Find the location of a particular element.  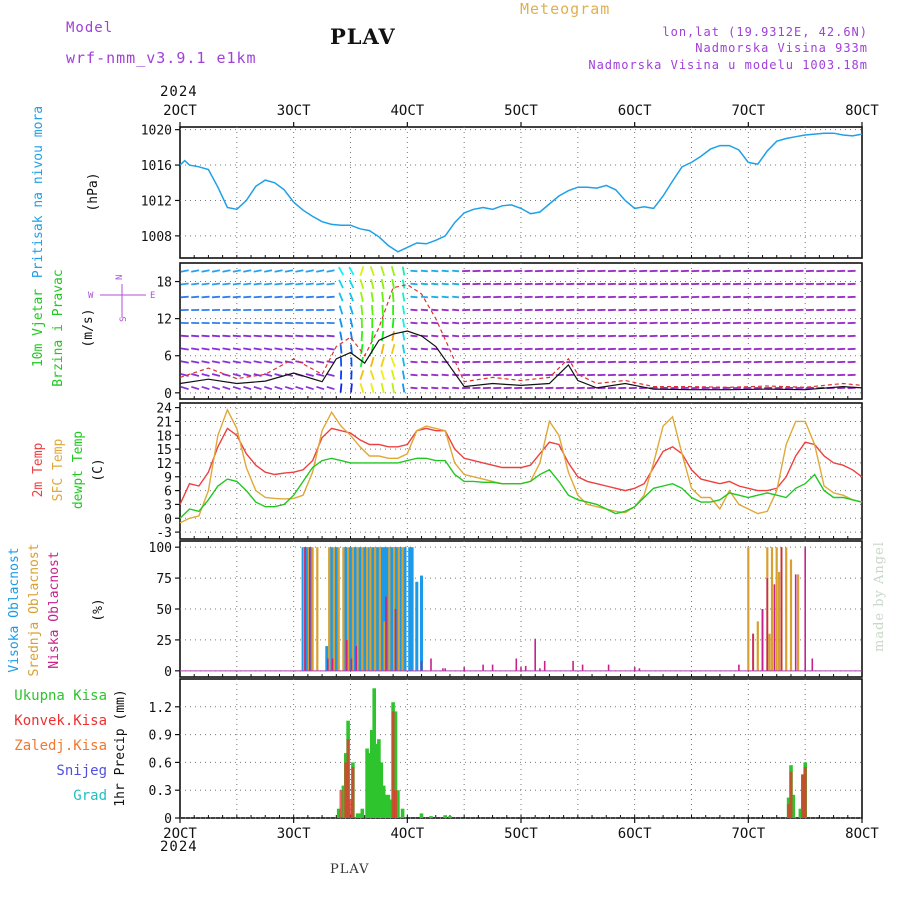

wind-ylabel-2: Brzina i Pravac is located at coordinates (58, 327).